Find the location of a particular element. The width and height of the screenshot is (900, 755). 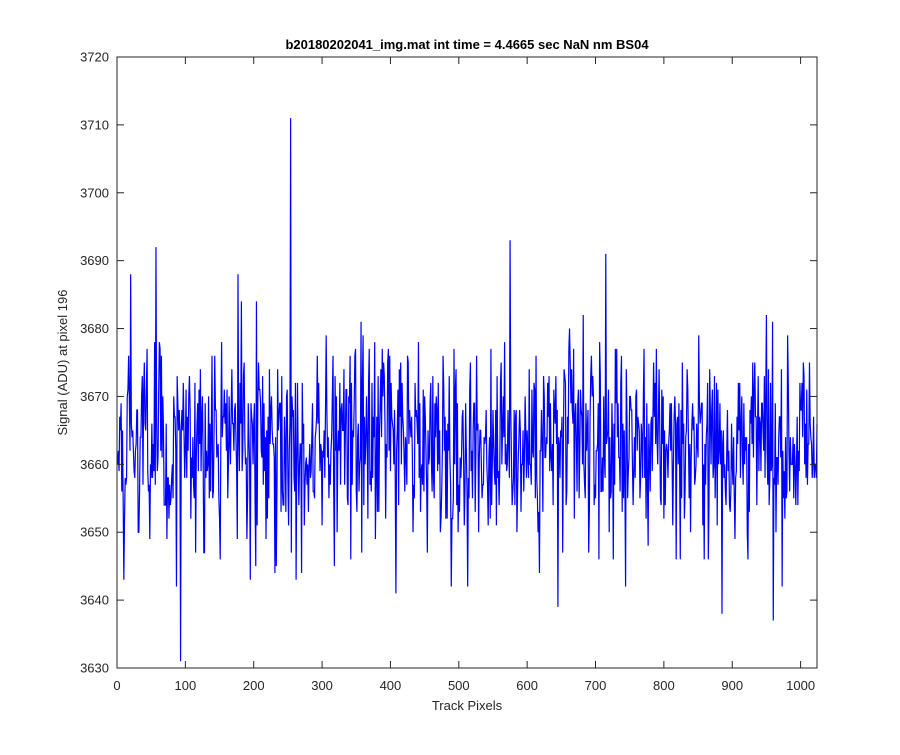

x-tick-label: 1000 is located at coordinates (800, 685).